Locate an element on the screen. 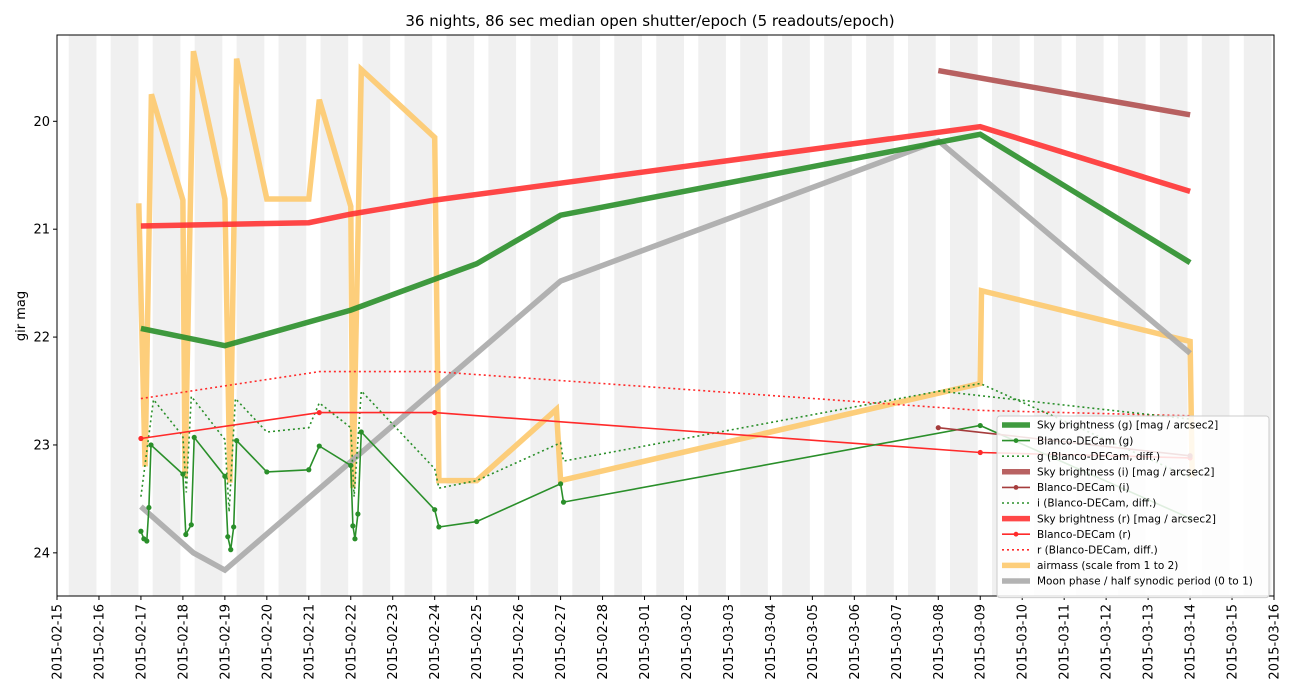  legend-label: g (Blanco-DECam, diff.) is located at coordinates (1098, 457).